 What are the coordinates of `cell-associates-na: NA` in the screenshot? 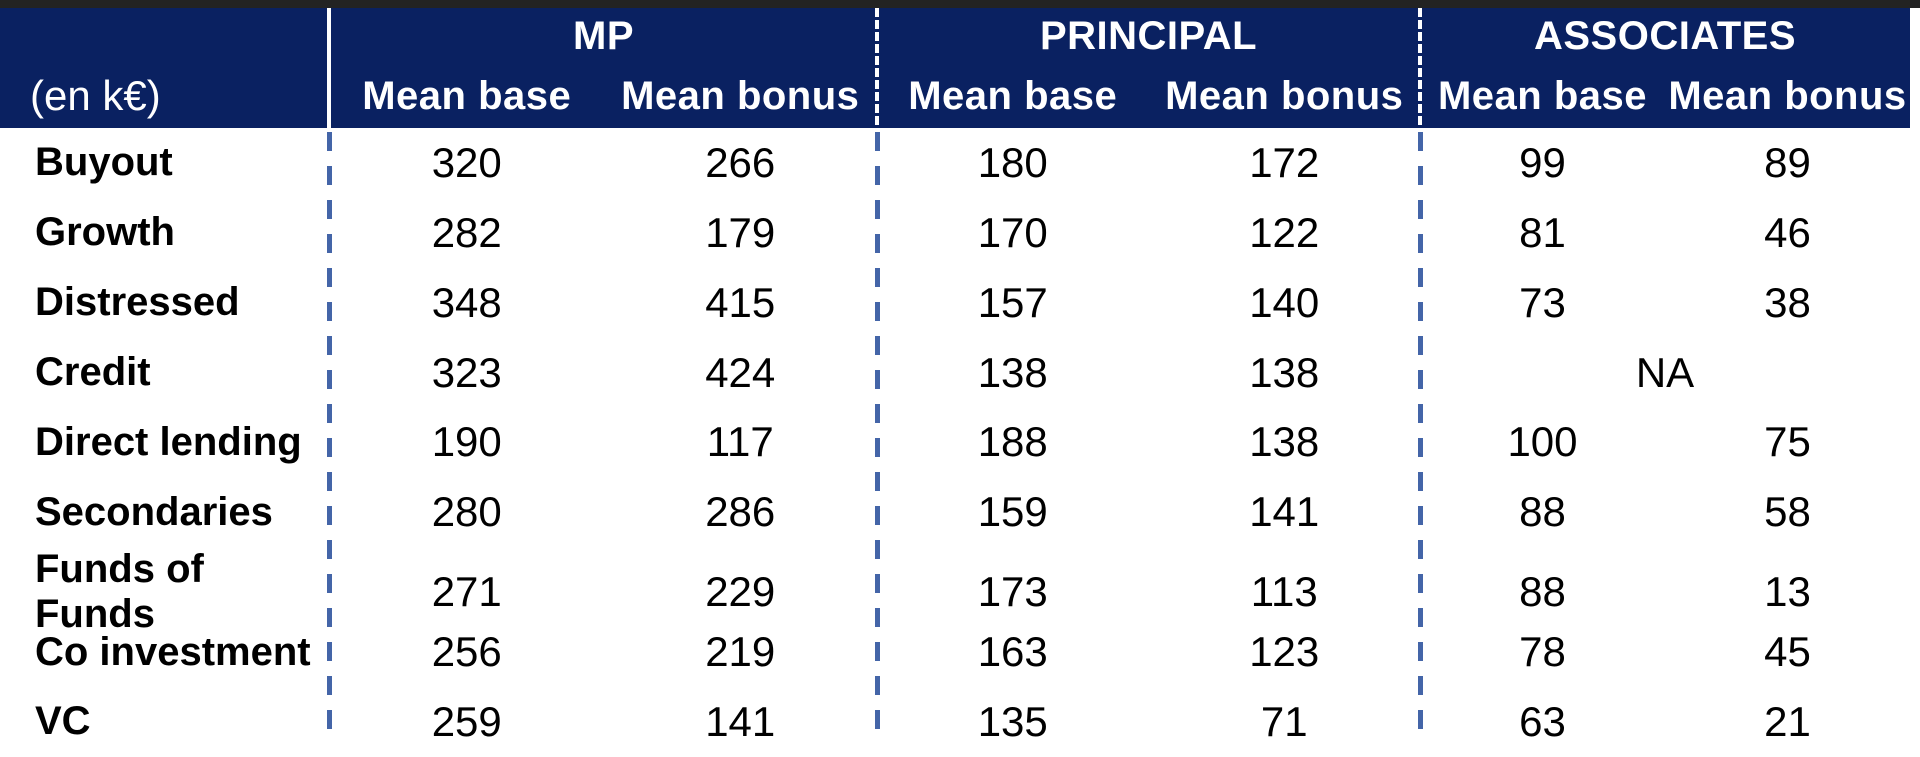 It's located at (1665, 372).